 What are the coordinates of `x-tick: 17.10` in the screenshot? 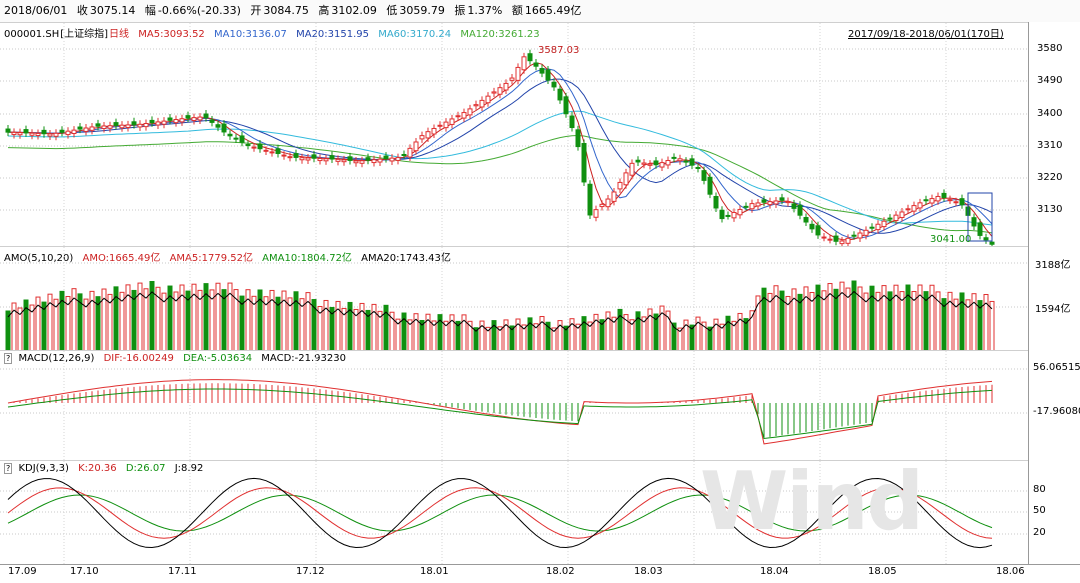 It's located at (84, 571).